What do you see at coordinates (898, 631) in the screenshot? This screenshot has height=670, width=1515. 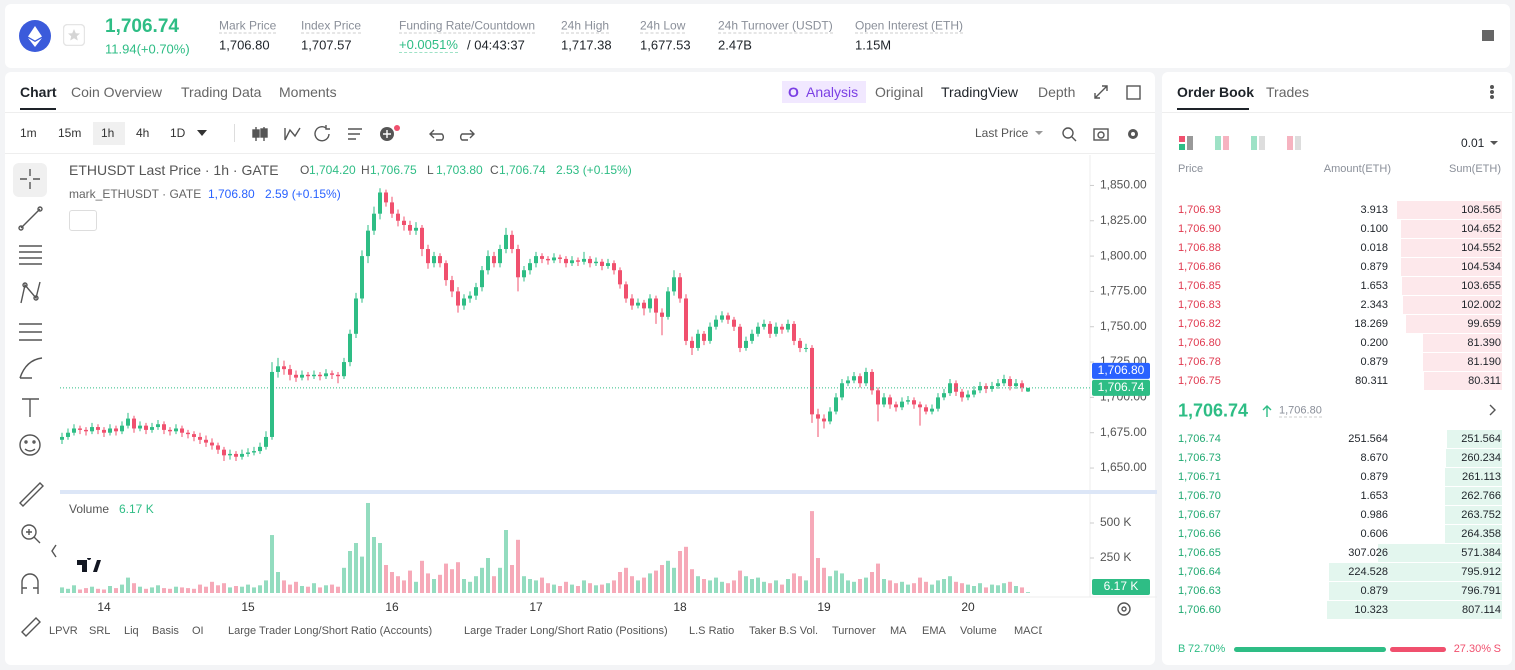 I see `indicator: MA` at bounding box center [898, 631].